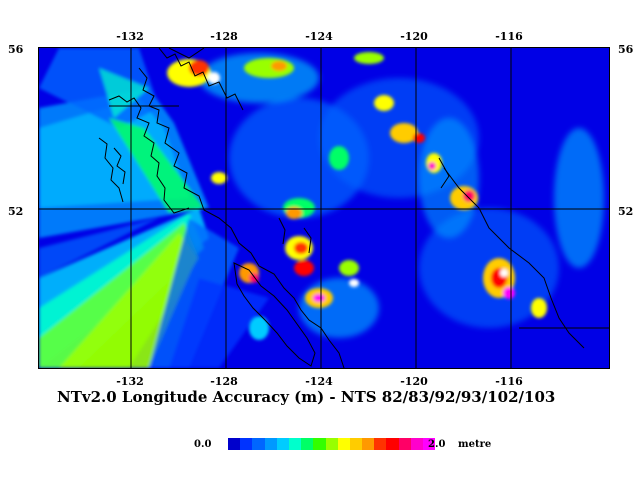 The width and height of the screenshot is (640, 480). I want to click on lon-tick-bottom-124: -124, so click(319, 382).